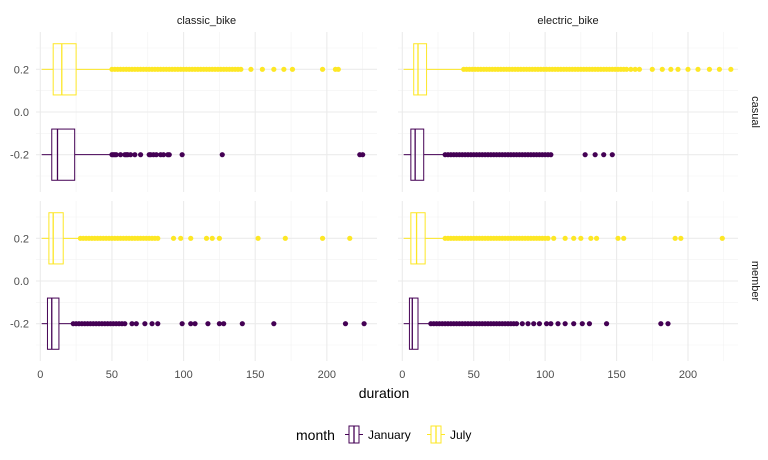  Describe the element at coordinates (19, 156) in the screenshot. I see `y-tick-label: -0.2` at that location.